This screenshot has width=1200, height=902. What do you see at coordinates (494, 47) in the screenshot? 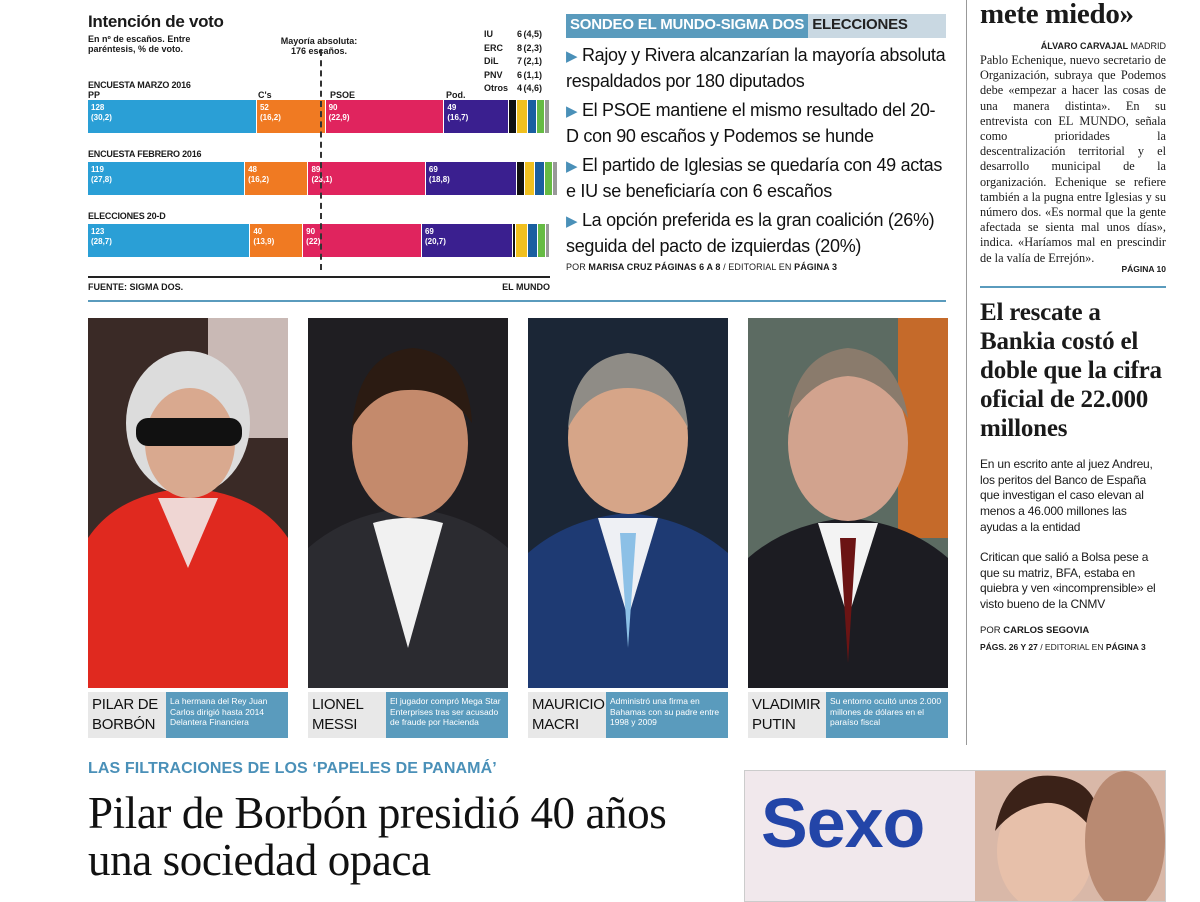
I see `legend-party: ERC` at bounding box center [494, 47].